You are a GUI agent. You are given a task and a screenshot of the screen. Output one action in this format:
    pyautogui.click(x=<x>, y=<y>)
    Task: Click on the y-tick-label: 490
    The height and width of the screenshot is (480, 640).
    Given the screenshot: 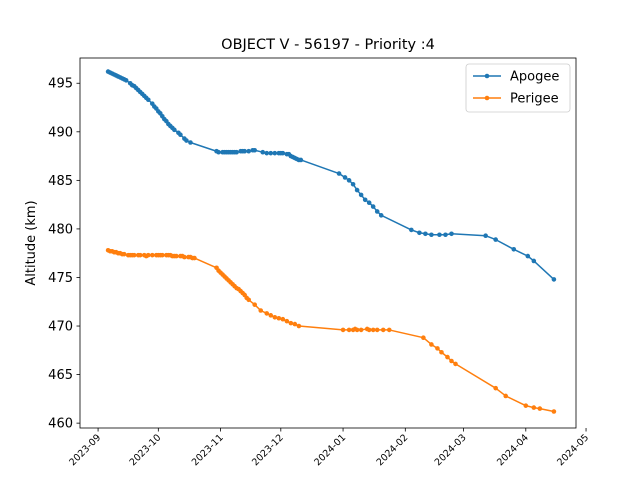 What is the action you would take?
    pyautogui.click(x=60, y=132)
    